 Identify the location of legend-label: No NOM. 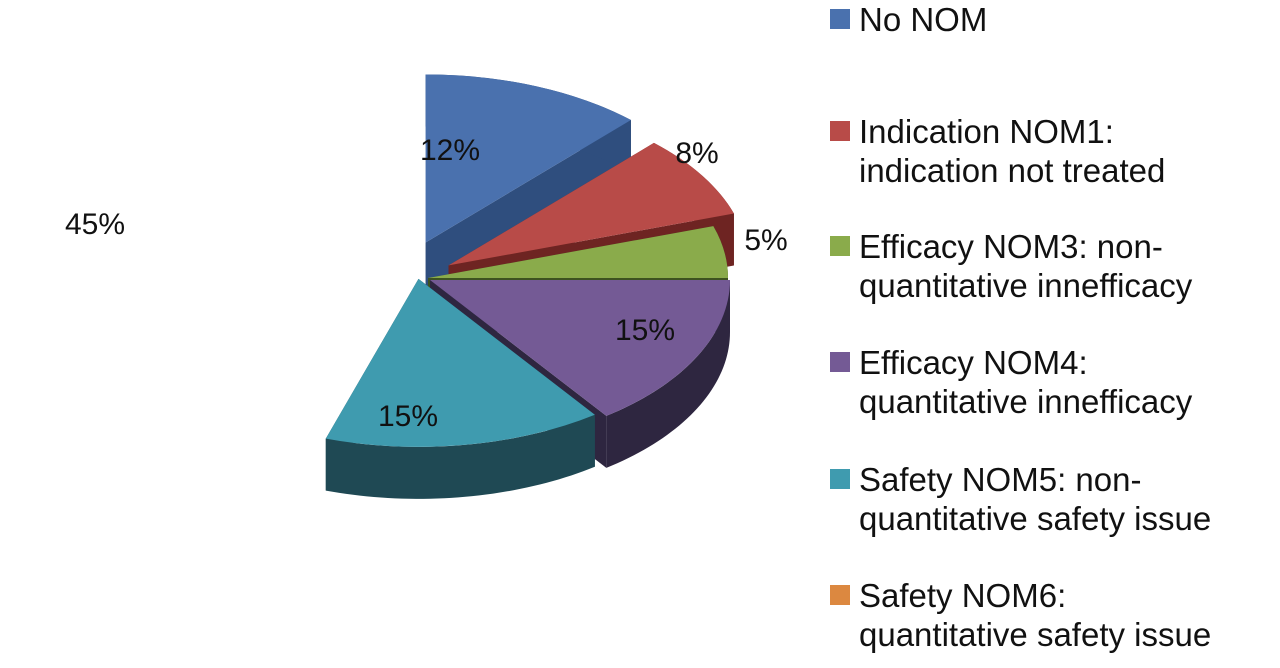
(923, 19).